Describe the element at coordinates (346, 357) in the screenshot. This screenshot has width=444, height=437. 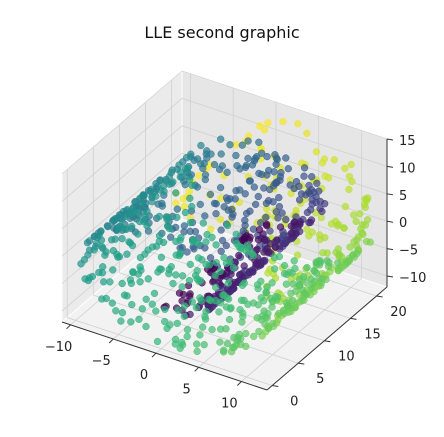
I see `y-tick-label: 10` at that location.